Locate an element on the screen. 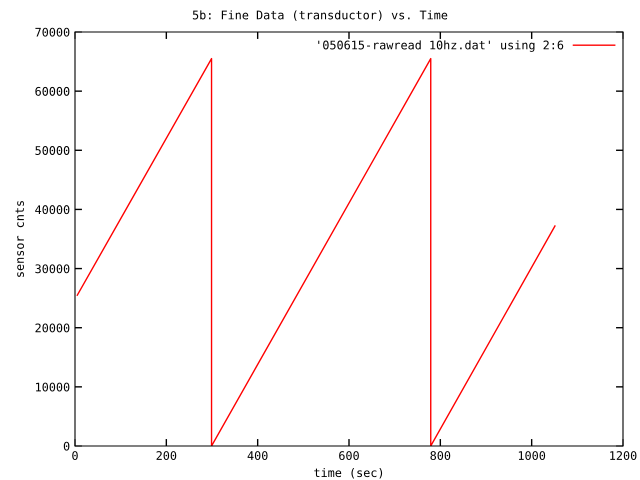 The image size is (640, 480). chart-title: 5b: Fine Data (transductor) vs. Time is located at coordinates (320, 15).